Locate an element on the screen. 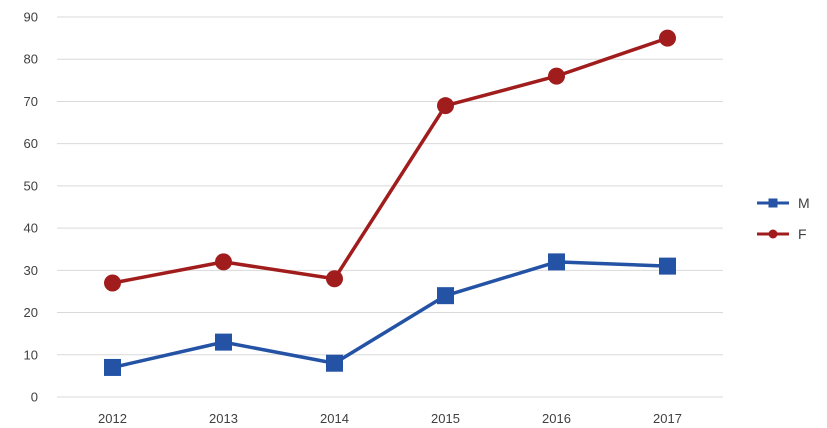 This screenshot has width=827, height=428. y-tick-label: 0 is located at coordinates (34, 397).